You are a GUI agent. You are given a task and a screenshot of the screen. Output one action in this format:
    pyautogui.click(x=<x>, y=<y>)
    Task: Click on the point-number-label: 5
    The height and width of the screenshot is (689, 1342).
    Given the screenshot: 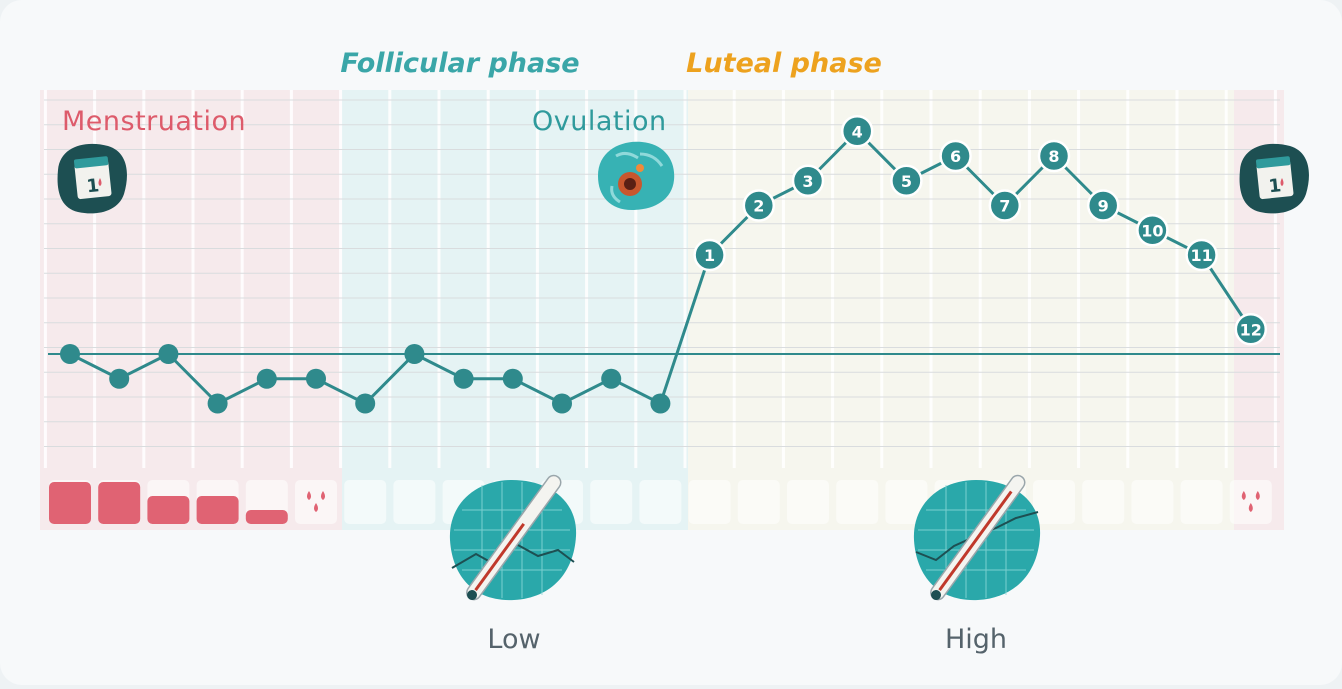 What is the action you would take?
    pyautogui.click(x=906, y=181)
    